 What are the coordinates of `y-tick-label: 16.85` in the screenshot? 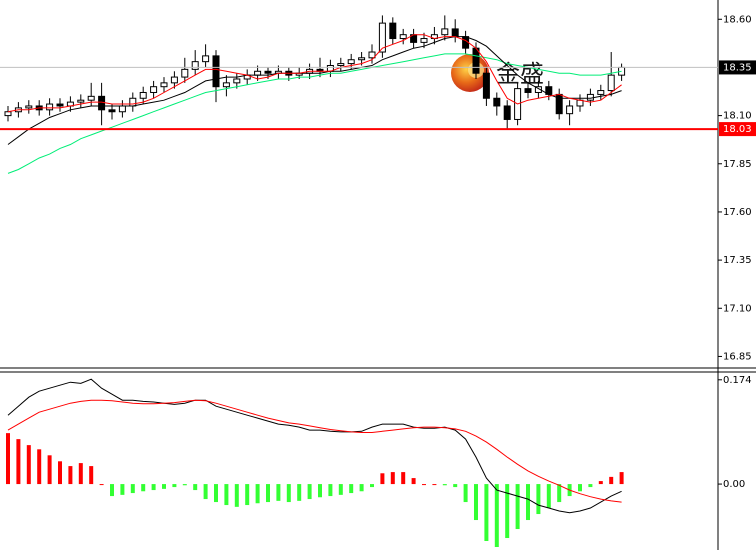 It's located at (737, 356).